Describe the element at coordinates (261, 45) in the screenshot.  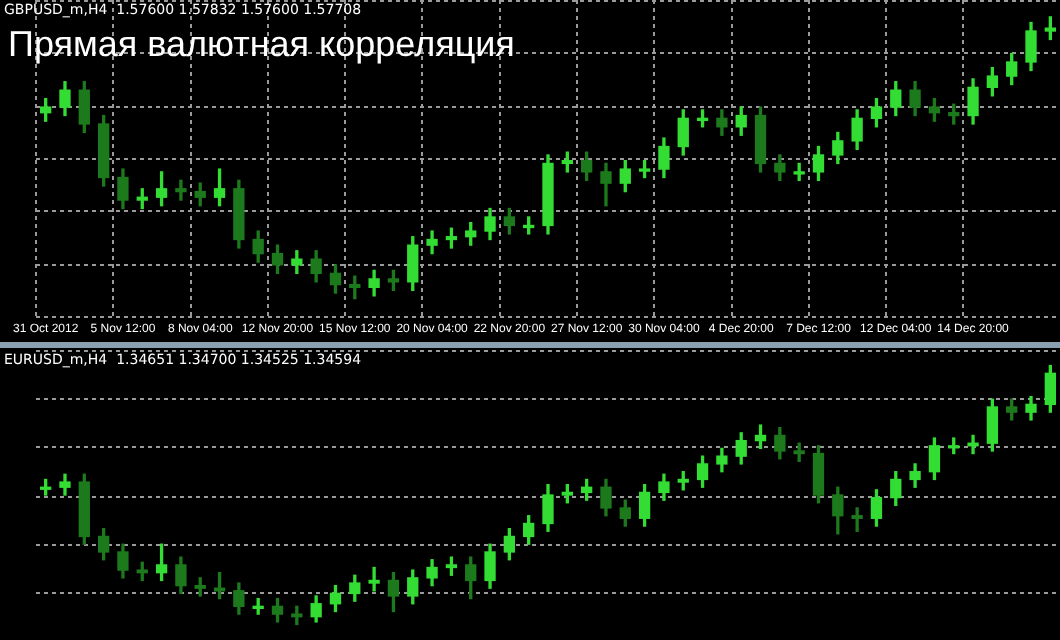
I see `chart-title: Прямая валютная корреляция` at that location.